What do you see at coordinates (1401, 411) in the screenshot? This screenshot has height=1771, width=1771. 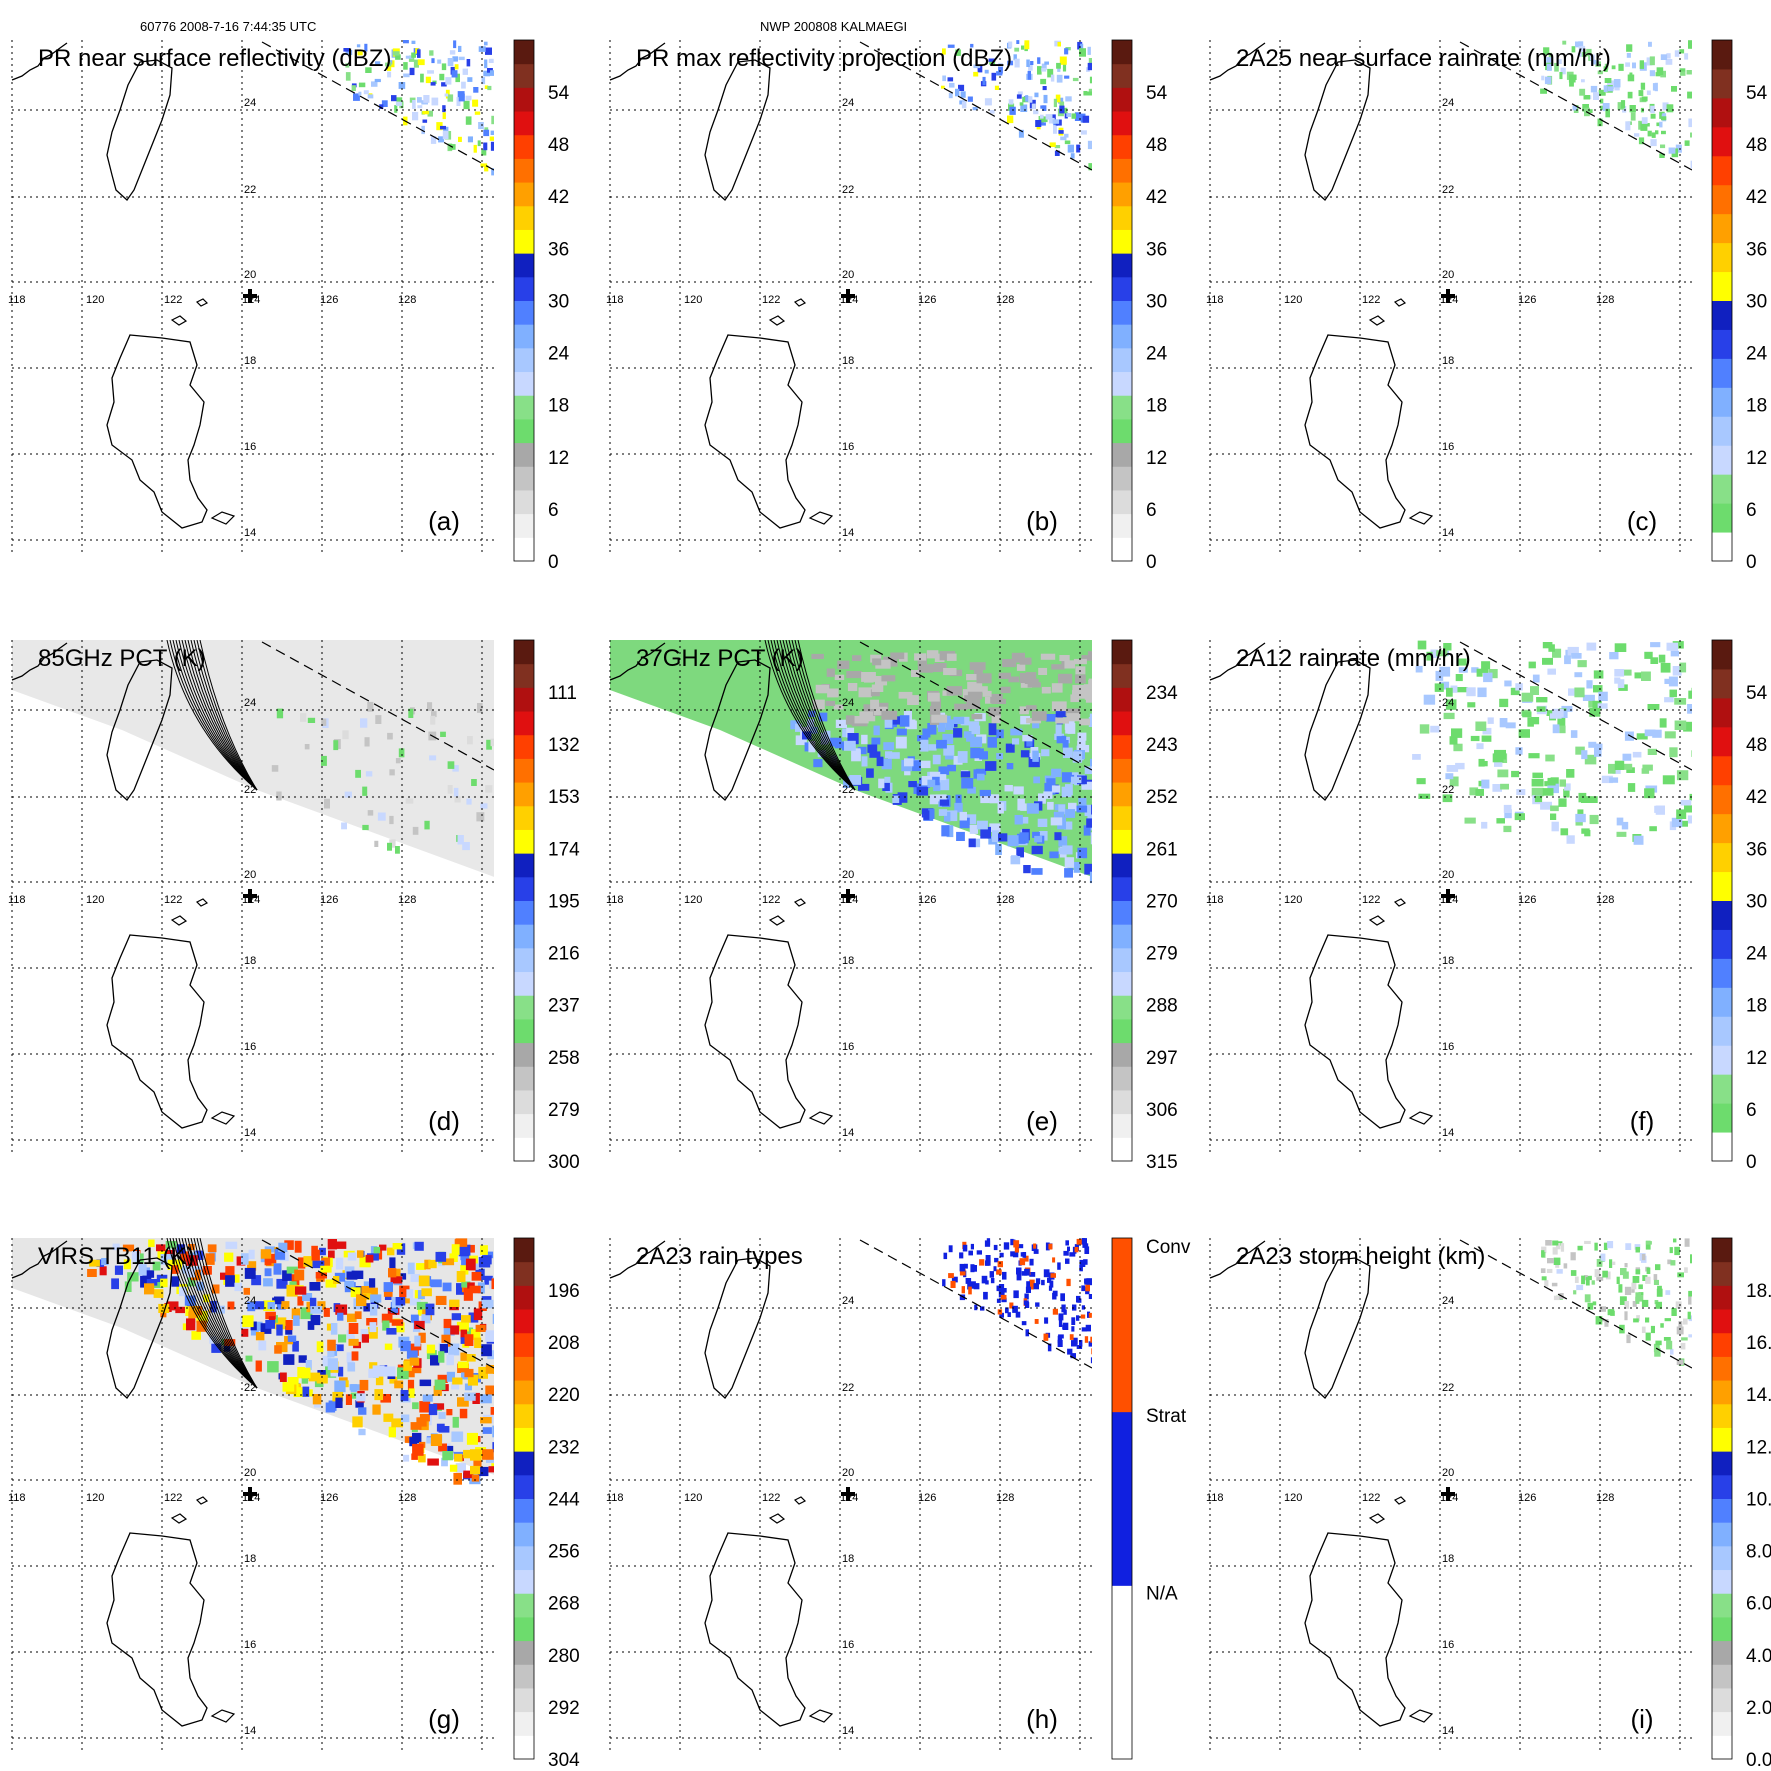 I see `island-coastline` at bounding box center [1401, 411].